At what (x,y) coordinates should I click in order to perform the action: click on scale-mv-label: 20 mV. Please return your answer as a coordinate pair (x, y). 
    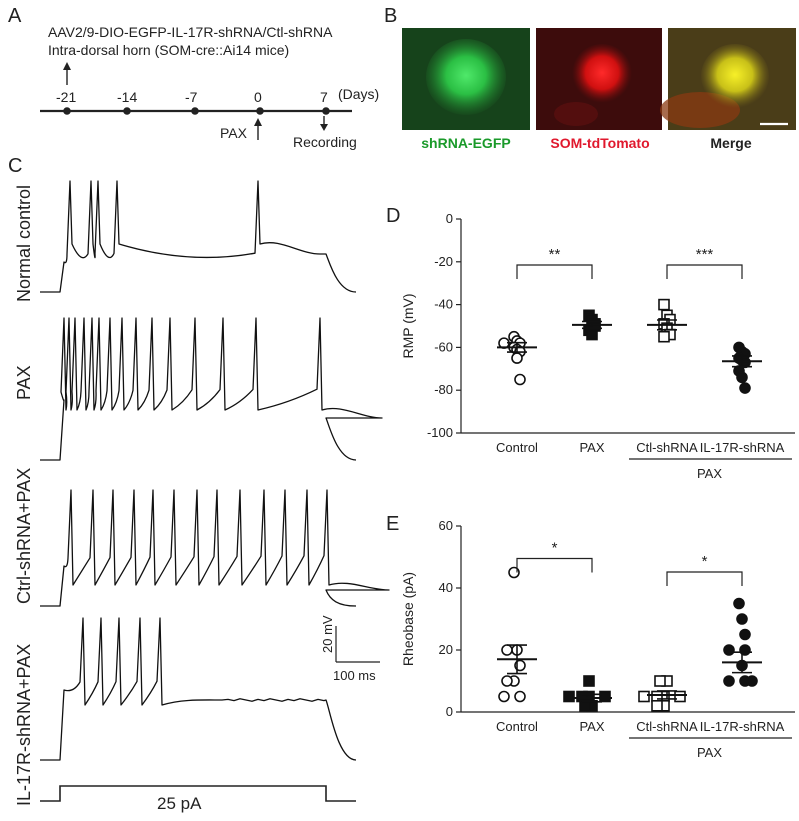
    Looking at the image, I should click on (327, 634).